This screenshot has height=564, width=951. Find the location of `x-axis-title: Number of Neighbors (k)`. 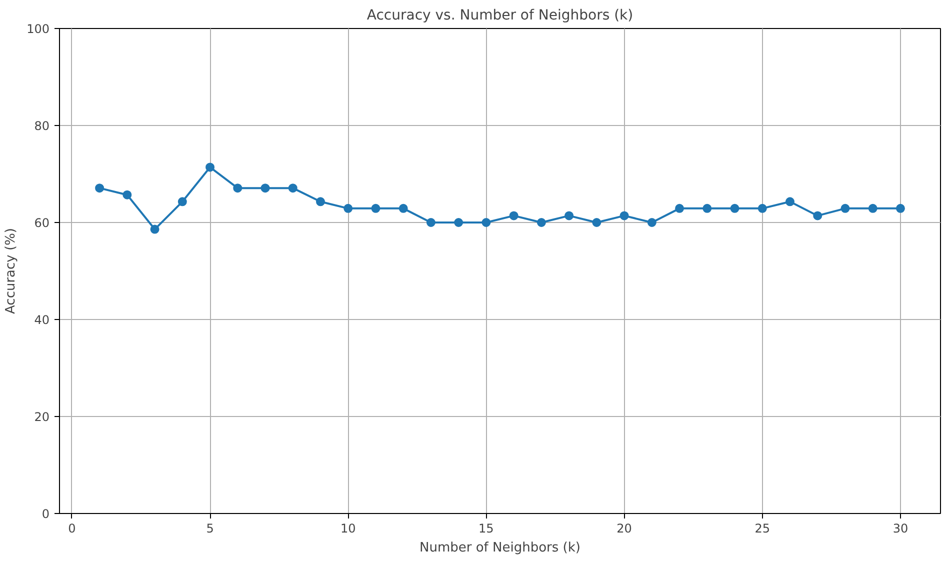

x-axis-title: Number of Neighbors (k) is located at coordinates (500, 548).